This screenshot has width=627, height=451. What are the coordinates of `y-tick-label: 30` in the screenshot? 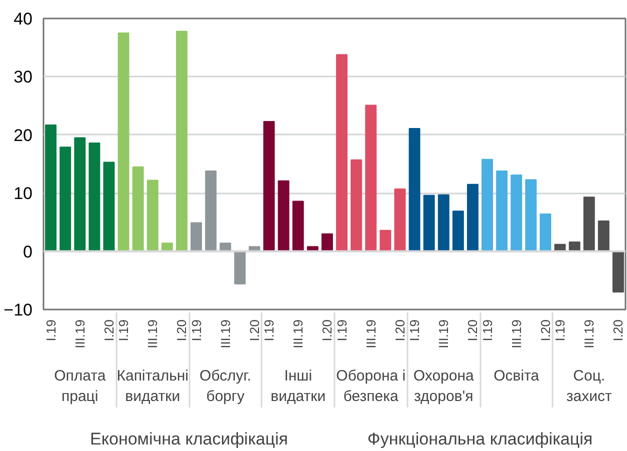 It's located at (23, 77).